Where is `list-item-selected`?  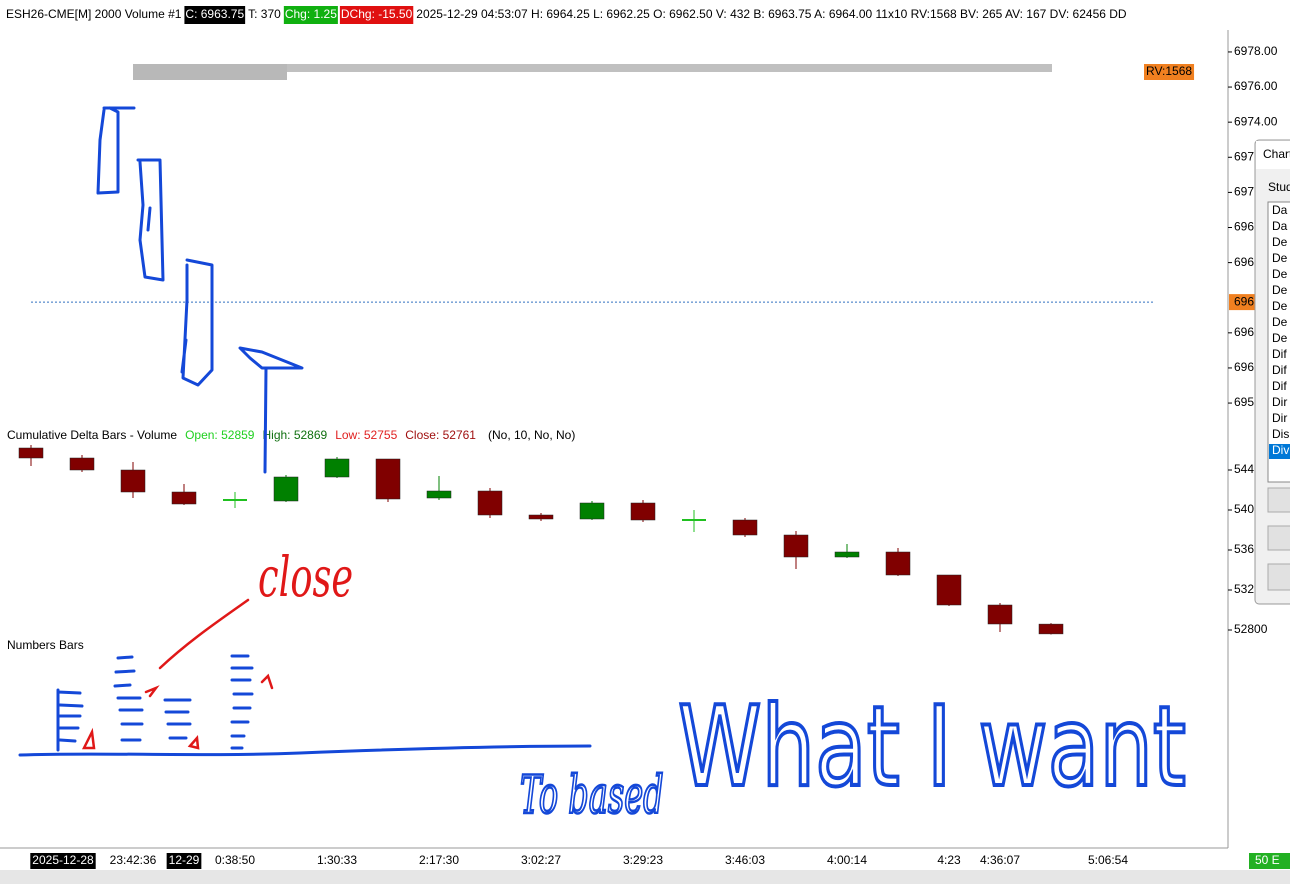
list-item-selected is located at coordinates (1279, 451).